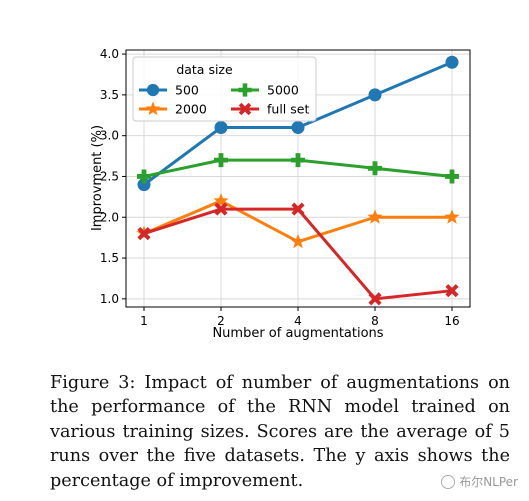 This screenshot has height=501, width=529. Describe the element at coordinates (265, 90) in the screenshot. I see `legend-entry-5000: 5000` at that location.